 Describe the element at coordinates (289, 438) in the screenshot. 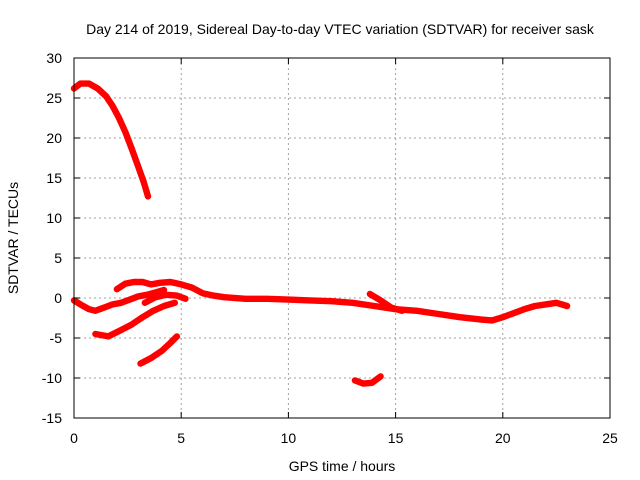

I see `x-tick-label: 10` at that location.